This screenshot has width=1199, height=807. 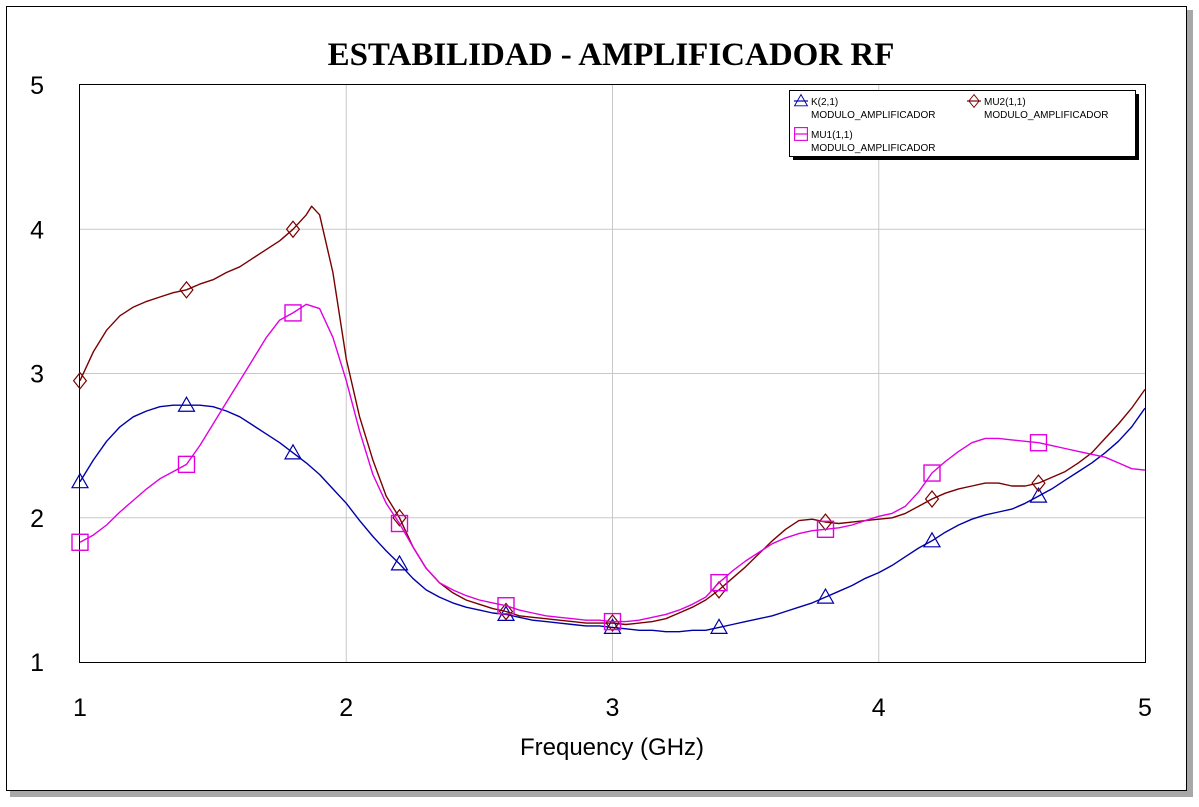 I want to click on x-tick-label: 3, so click(x=613, y=708).